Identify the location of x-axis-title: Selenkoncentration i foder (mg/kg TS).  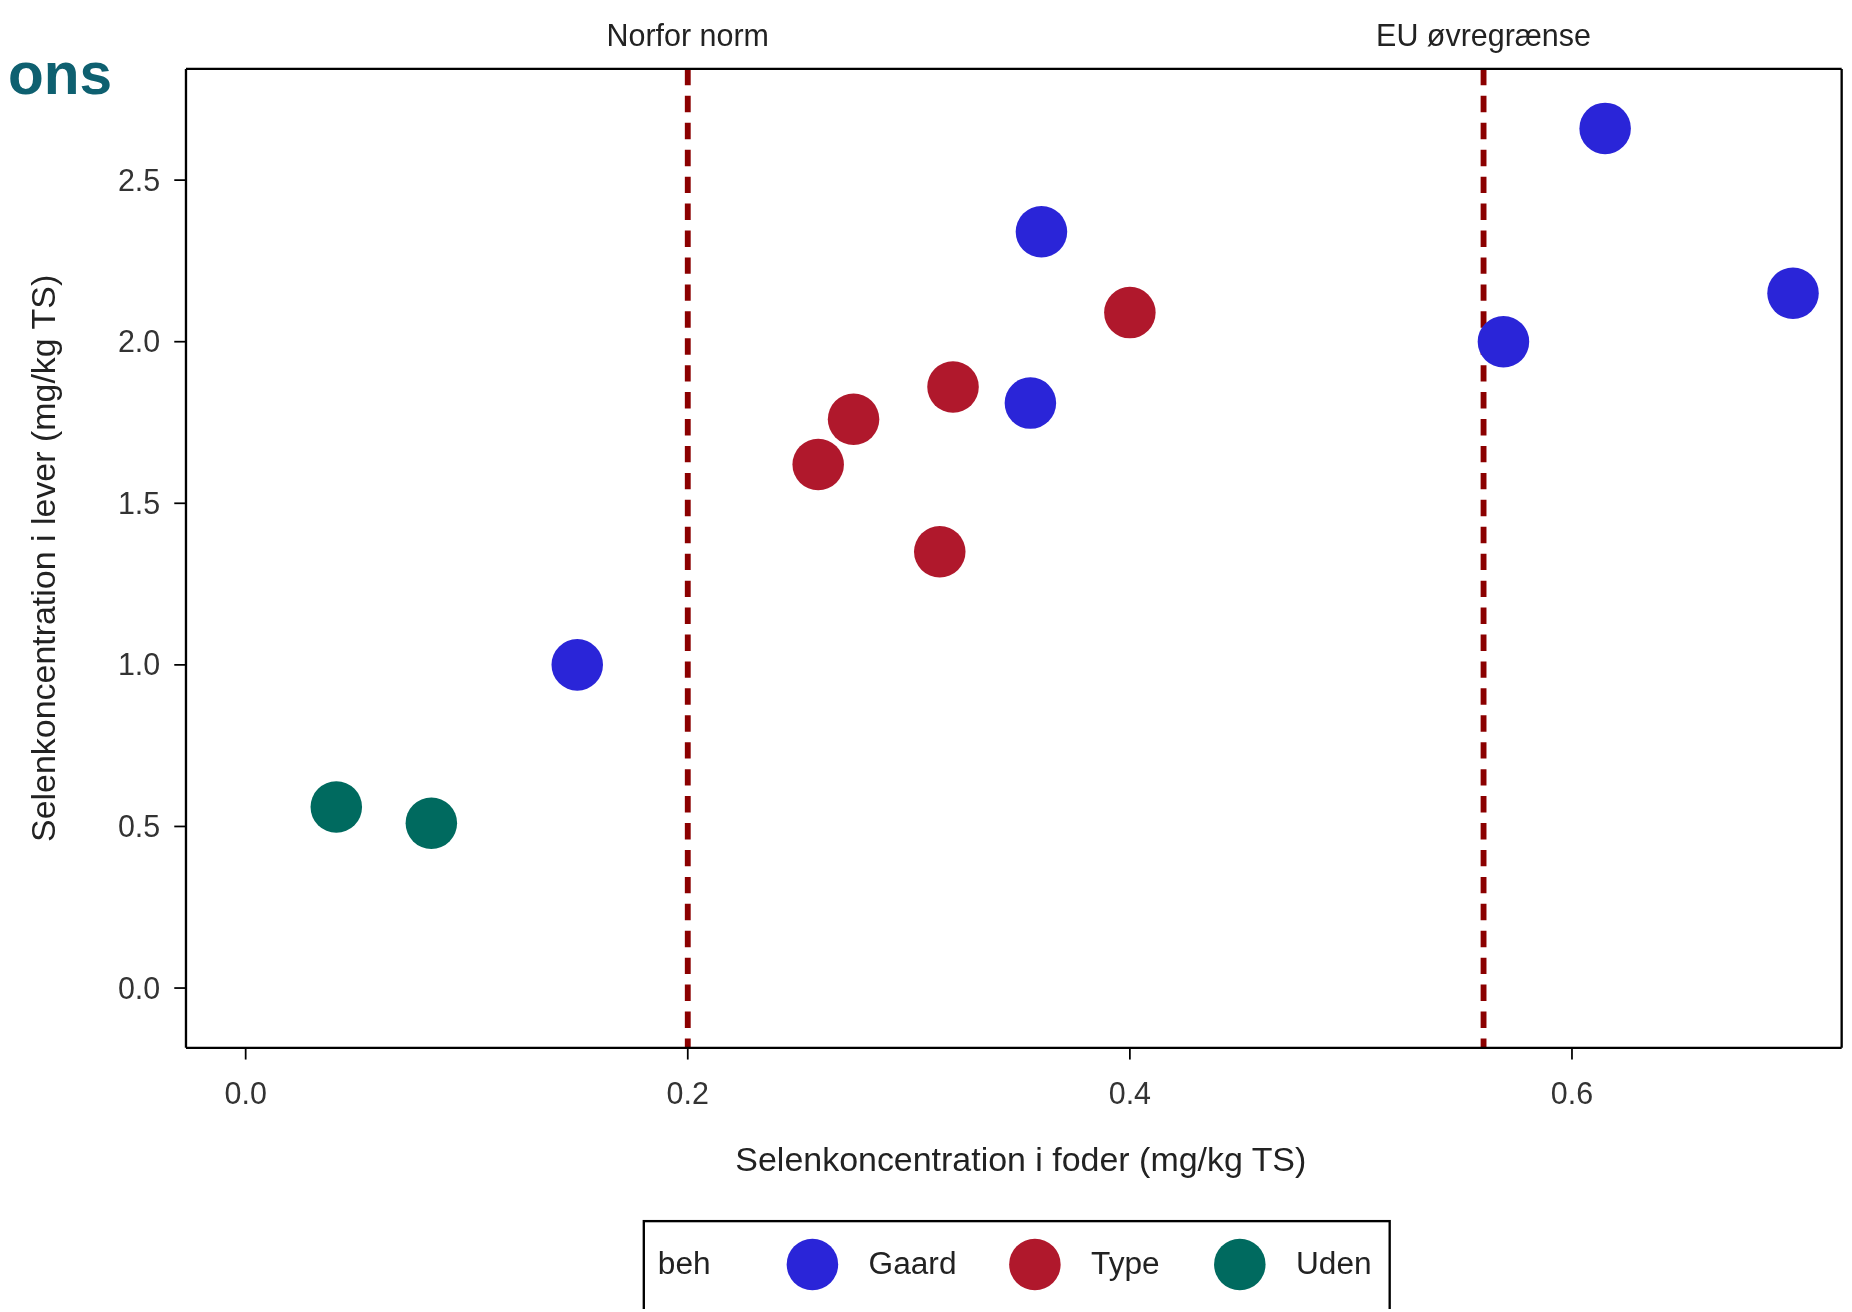
(1021, 1158).